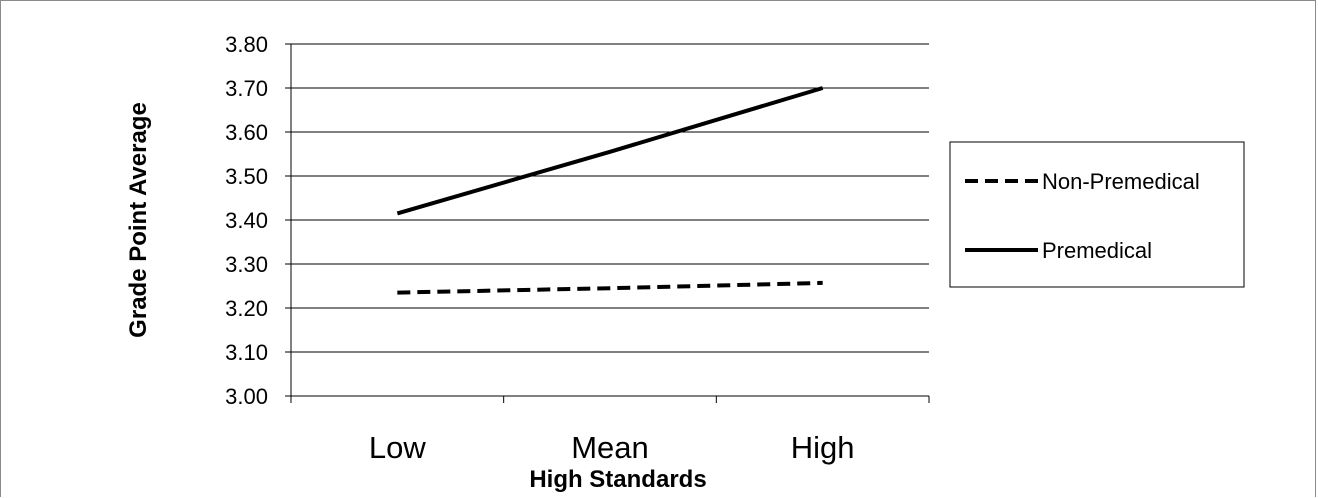  I want to click on series-lines, so click(609, 190).